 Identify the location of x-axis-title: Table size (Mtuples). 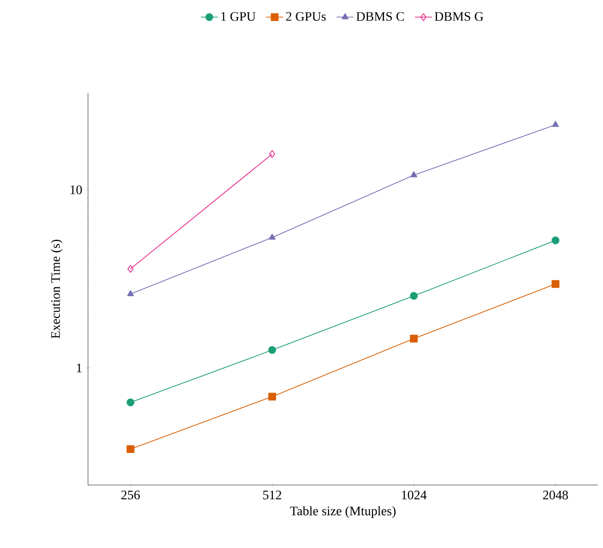
(343, 512).